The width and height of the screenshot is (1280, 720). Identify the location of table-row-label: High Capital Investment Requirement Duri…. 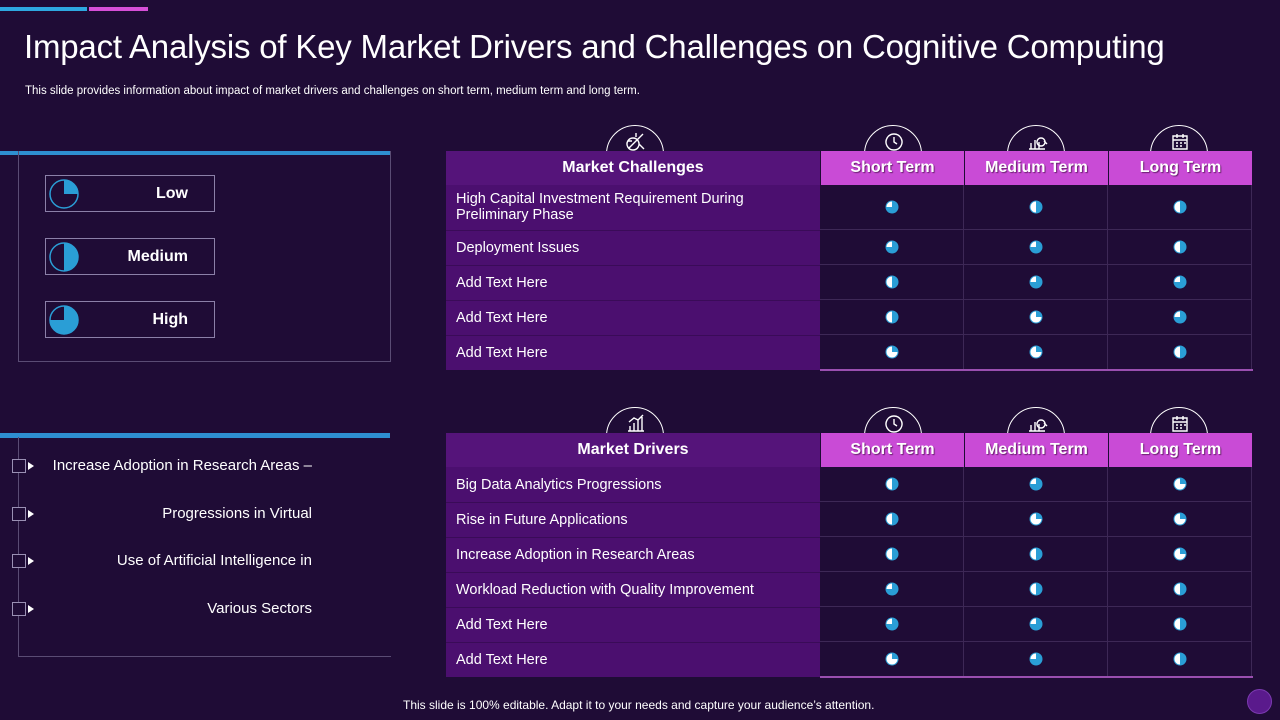
(633, 207).